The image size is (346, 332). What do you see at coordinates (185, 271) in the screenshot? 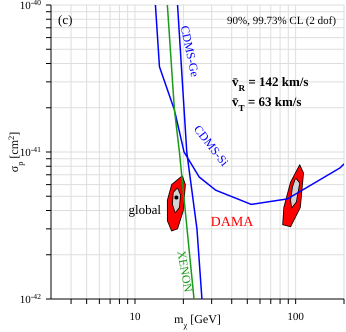
I see `text: XENON` at bounding box center [185, 271].